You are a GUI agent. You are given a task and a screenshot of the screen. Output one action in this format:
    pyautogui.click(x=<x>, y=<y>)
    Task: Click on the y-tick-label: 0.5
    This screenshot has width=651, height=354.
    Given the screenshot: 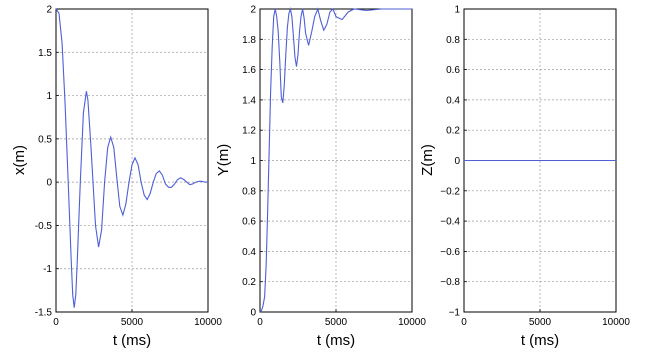 What is the action you would take?
    pyautogui.click(x=45, y=139)
    